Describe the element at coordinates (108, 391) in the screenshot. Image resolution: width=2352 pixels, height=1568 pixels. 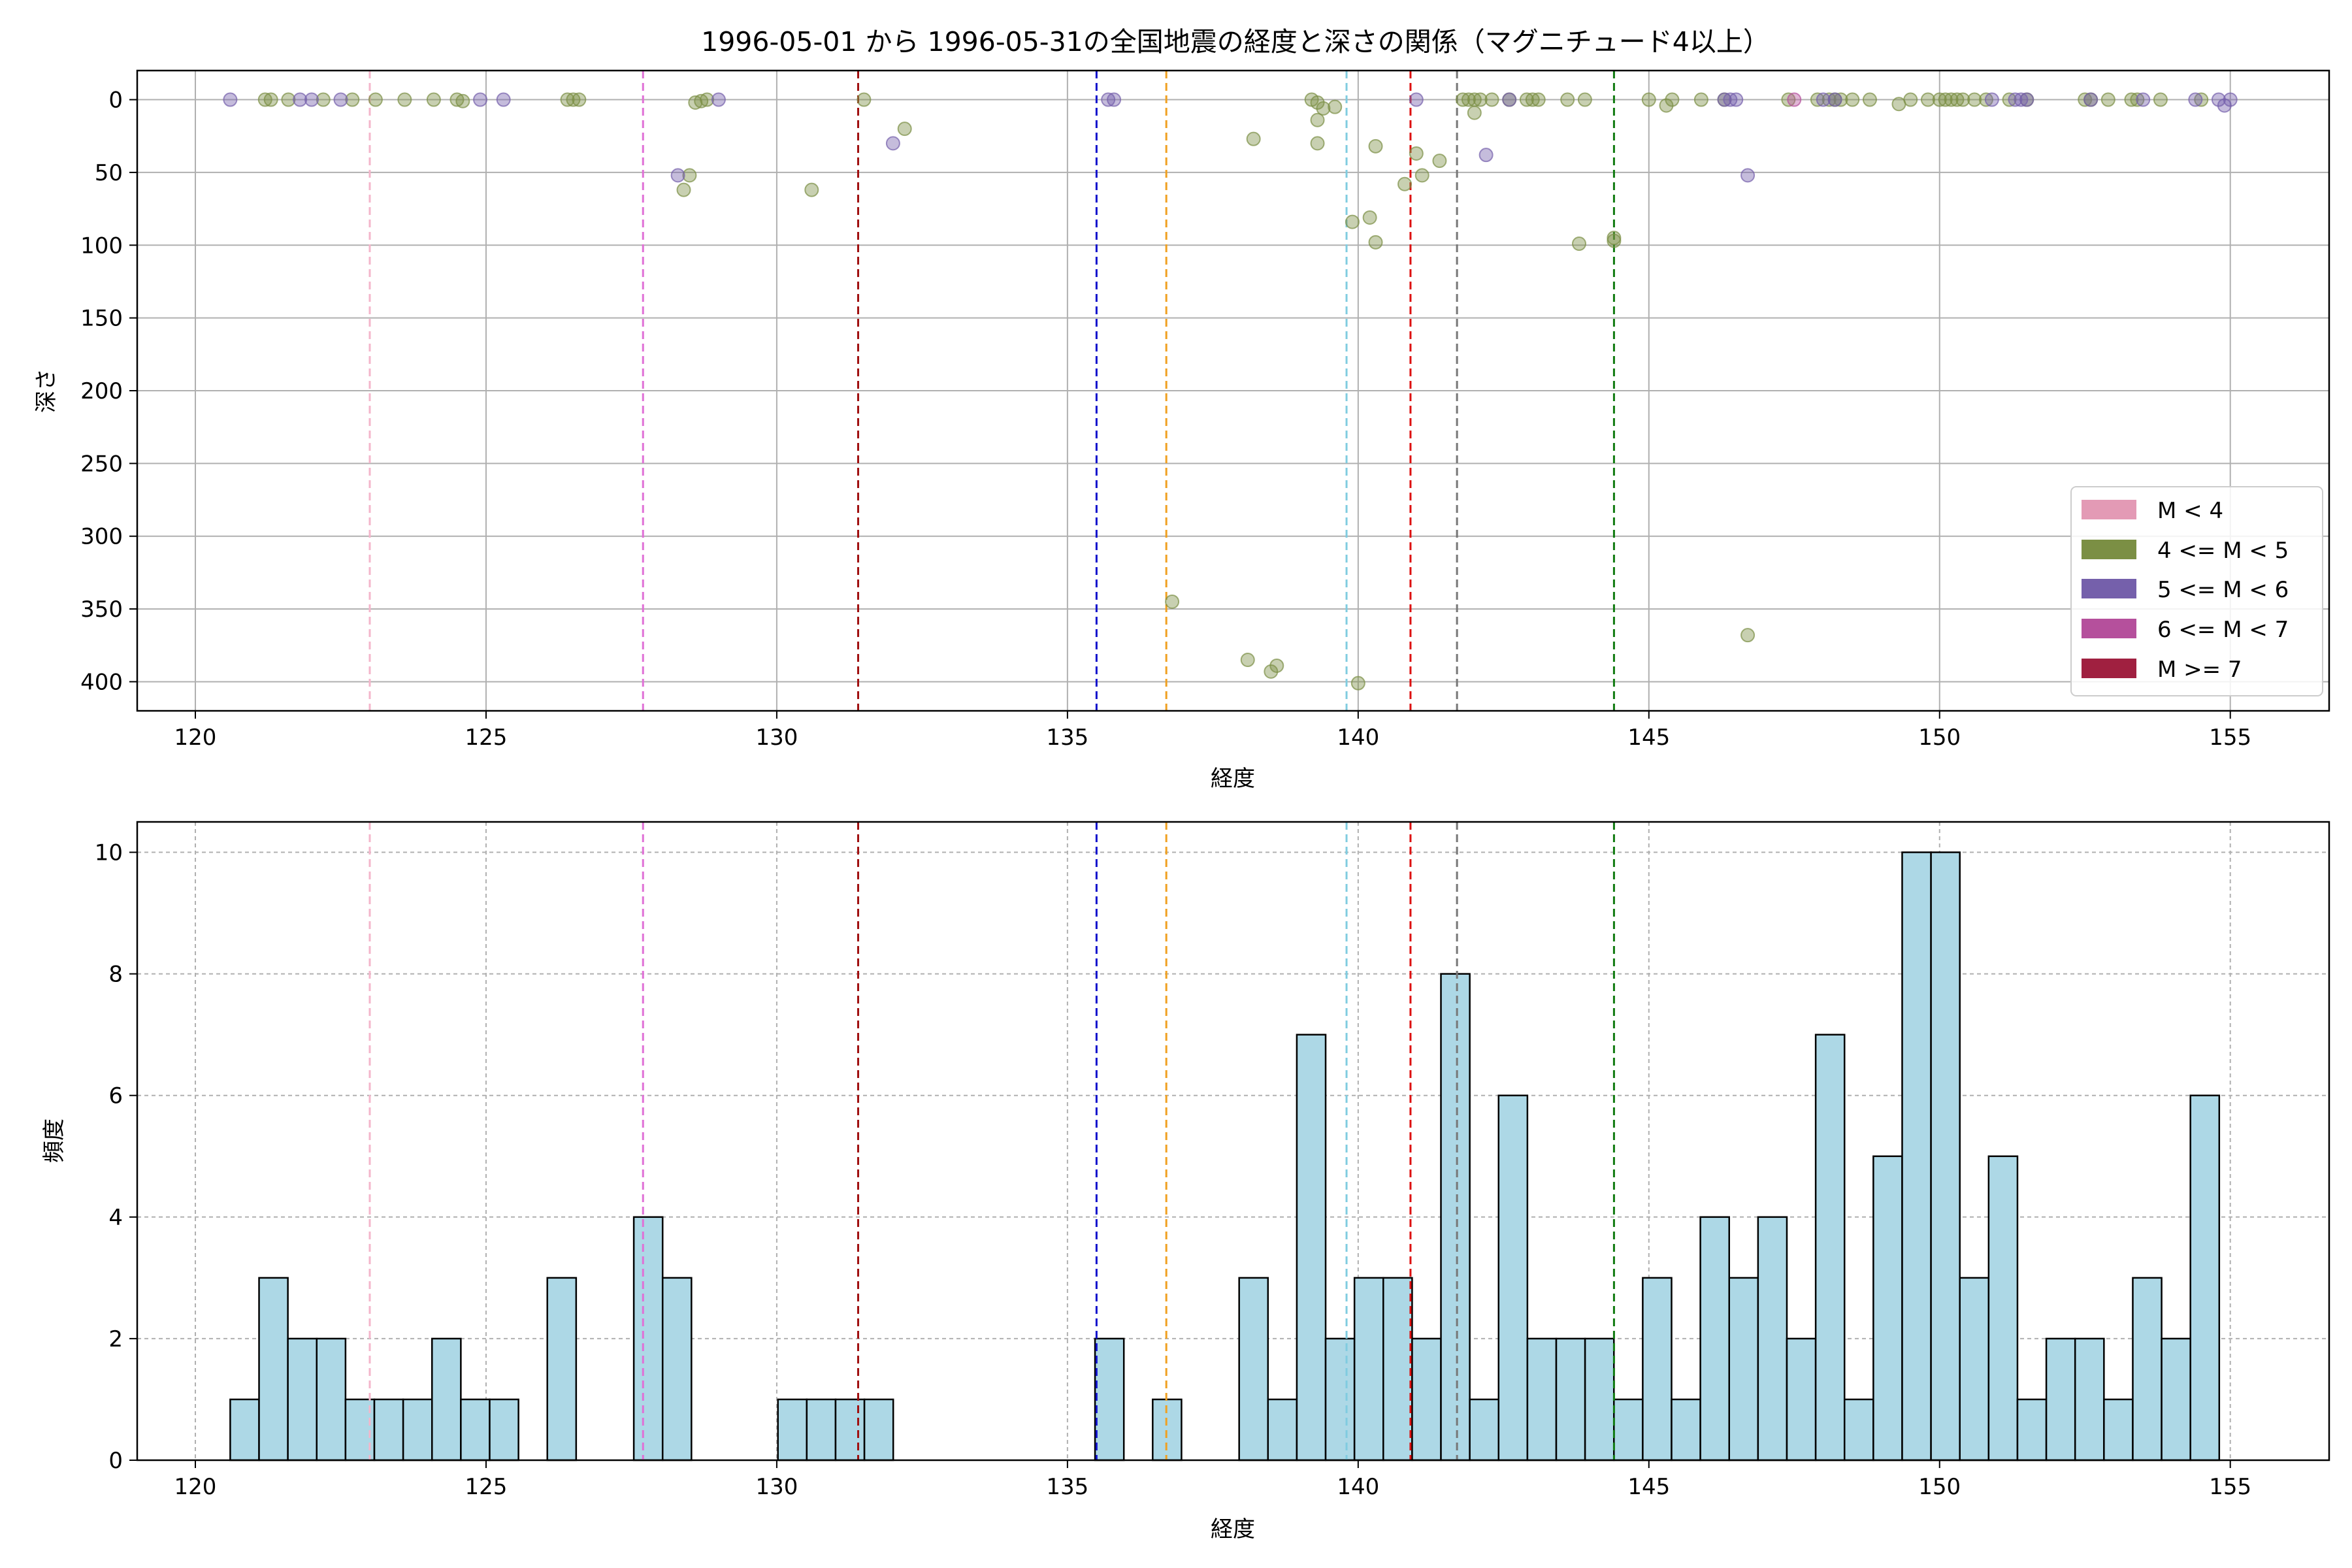
I see `scatter-y-ticks: 0 50 100 150 200 250 300 350 400` at that location.